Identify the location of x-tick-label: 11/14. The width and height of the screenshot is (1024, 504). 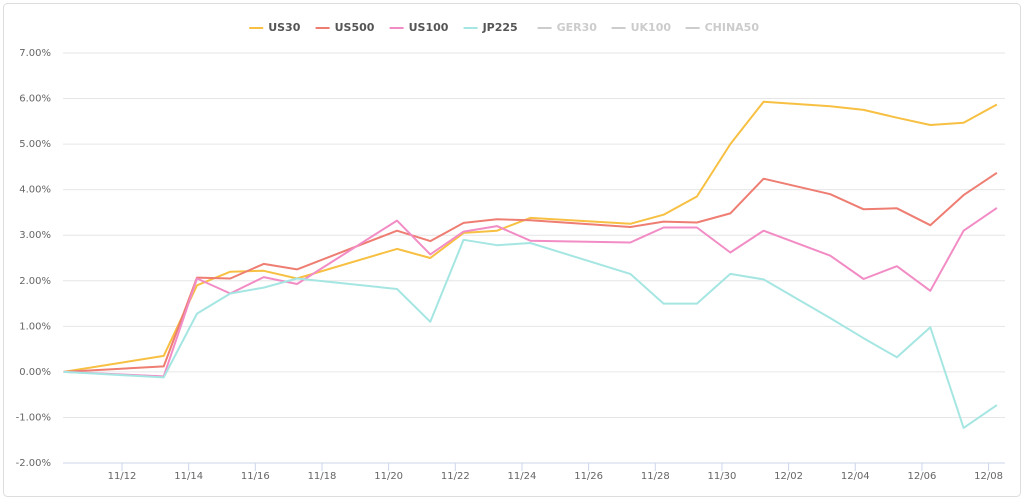
(188, 476).